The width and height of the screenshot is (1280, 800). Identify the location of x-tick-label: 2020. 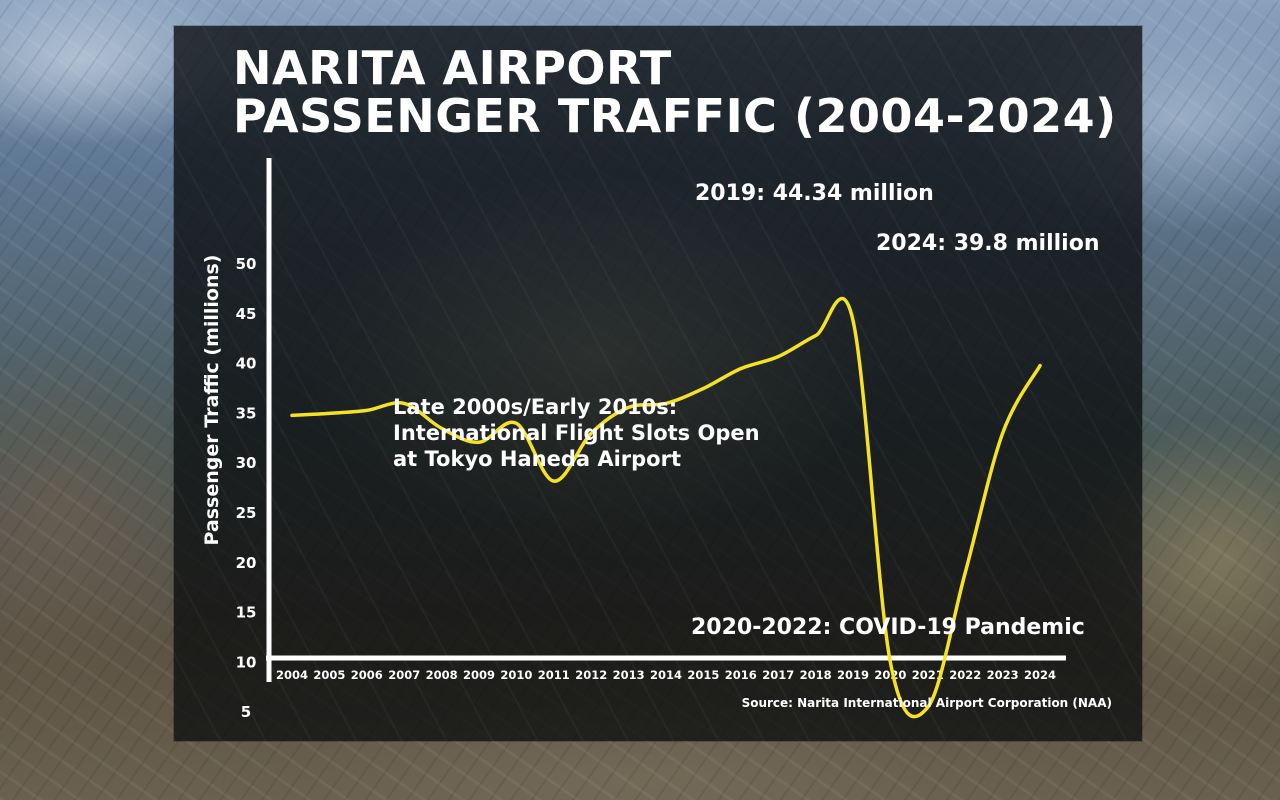
(890, 675).